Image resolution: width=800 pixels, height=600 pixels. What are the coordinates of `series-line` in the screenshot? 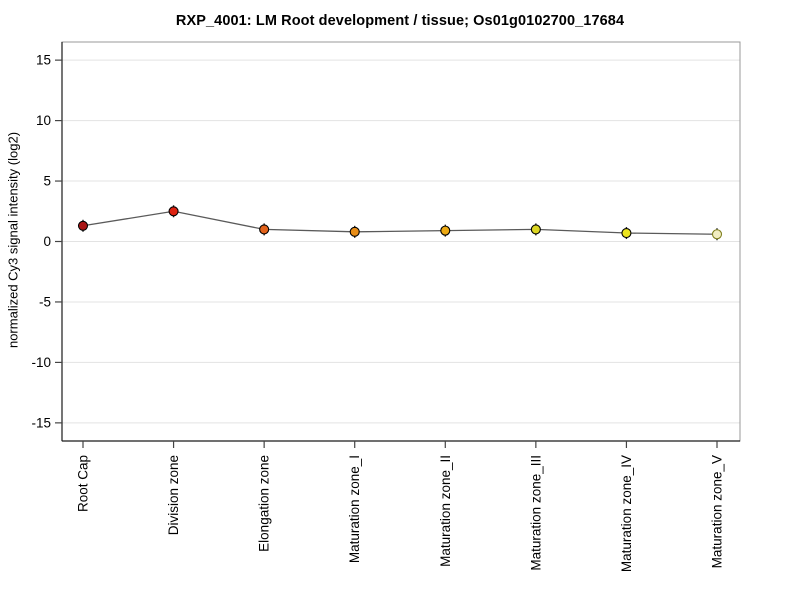 It's located at (400, 222).